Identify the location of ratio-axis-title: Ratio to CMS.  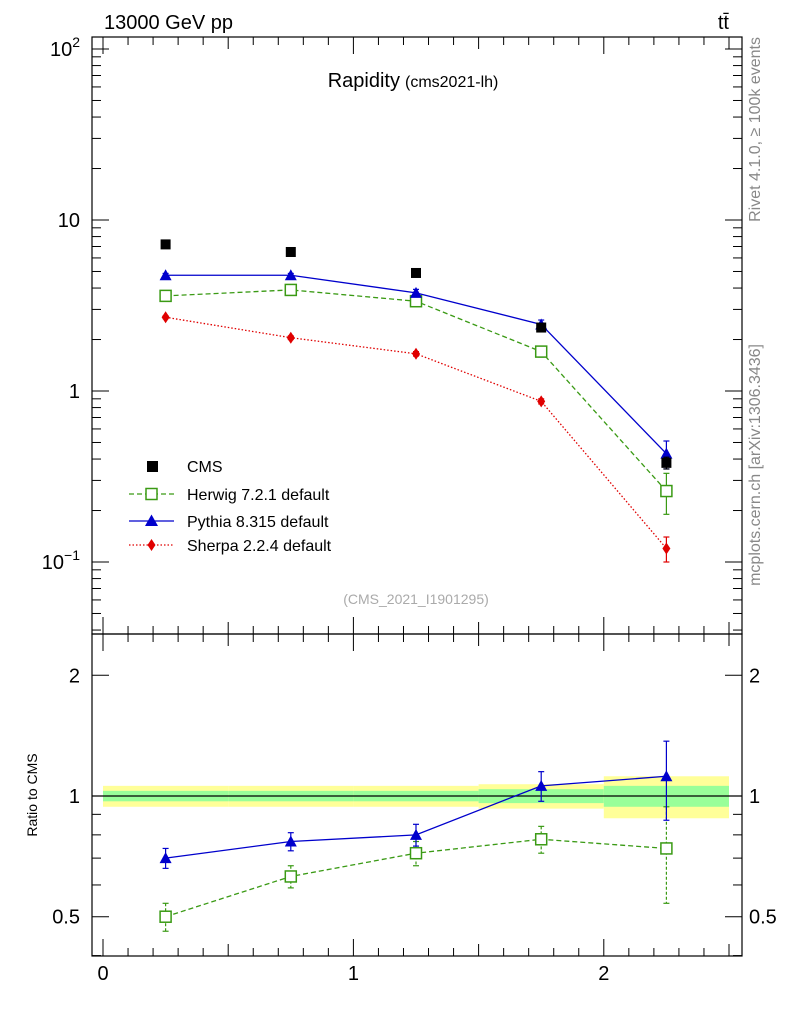
(32, 794).